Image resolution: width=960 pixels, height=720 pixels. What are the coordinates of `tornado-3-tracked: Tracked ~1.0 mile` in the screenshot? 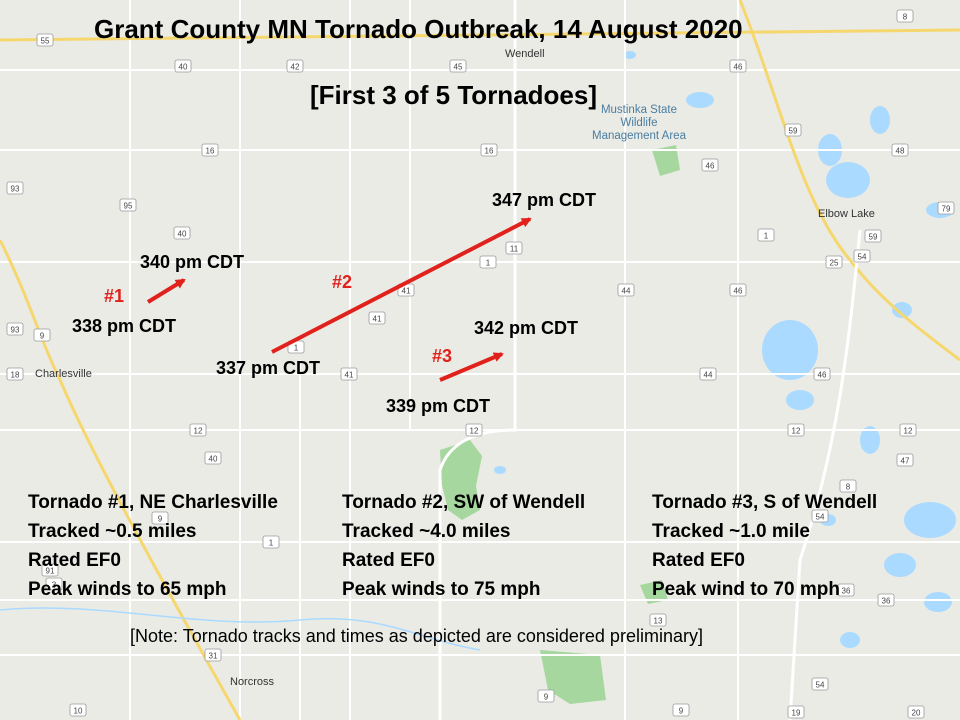 It's located at (731, 531).